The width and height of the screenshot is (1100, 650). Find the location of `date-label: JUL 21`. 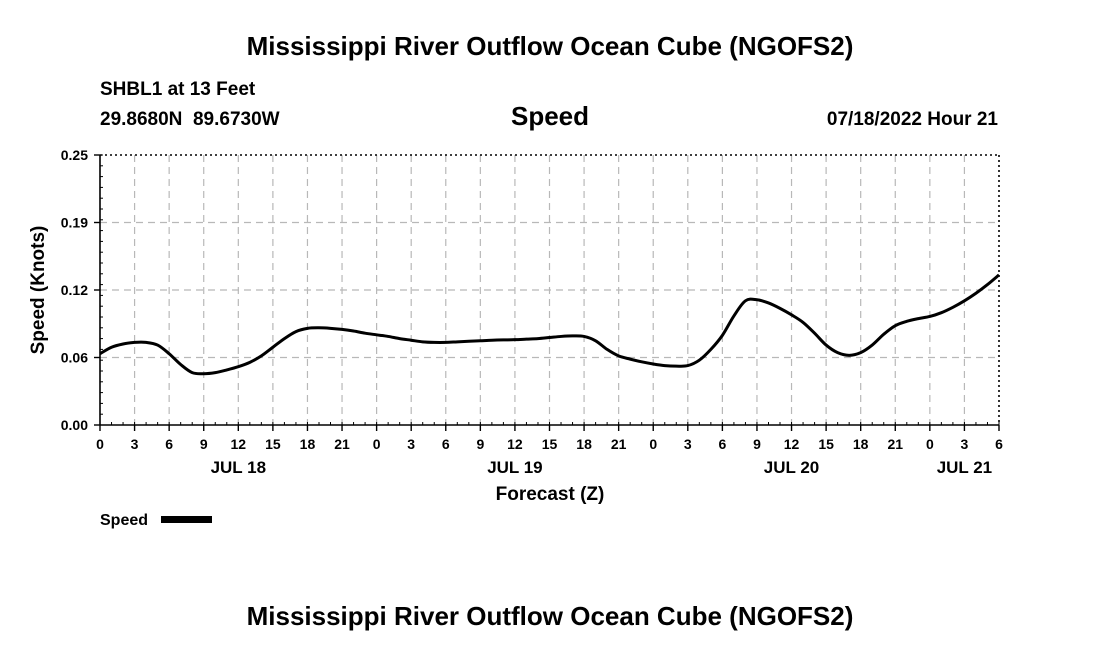

date-label: JUL 21 is located at coordinates (964, 467).